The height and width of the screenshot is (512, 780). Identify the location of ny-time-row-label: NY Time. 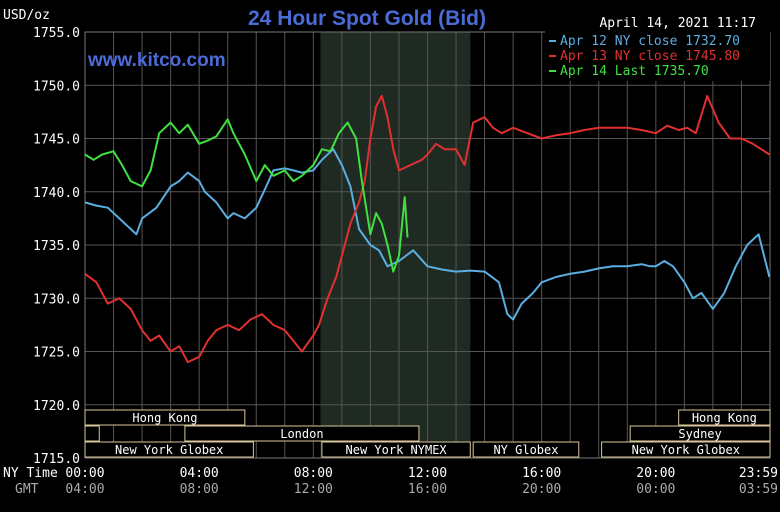
(30, 473).